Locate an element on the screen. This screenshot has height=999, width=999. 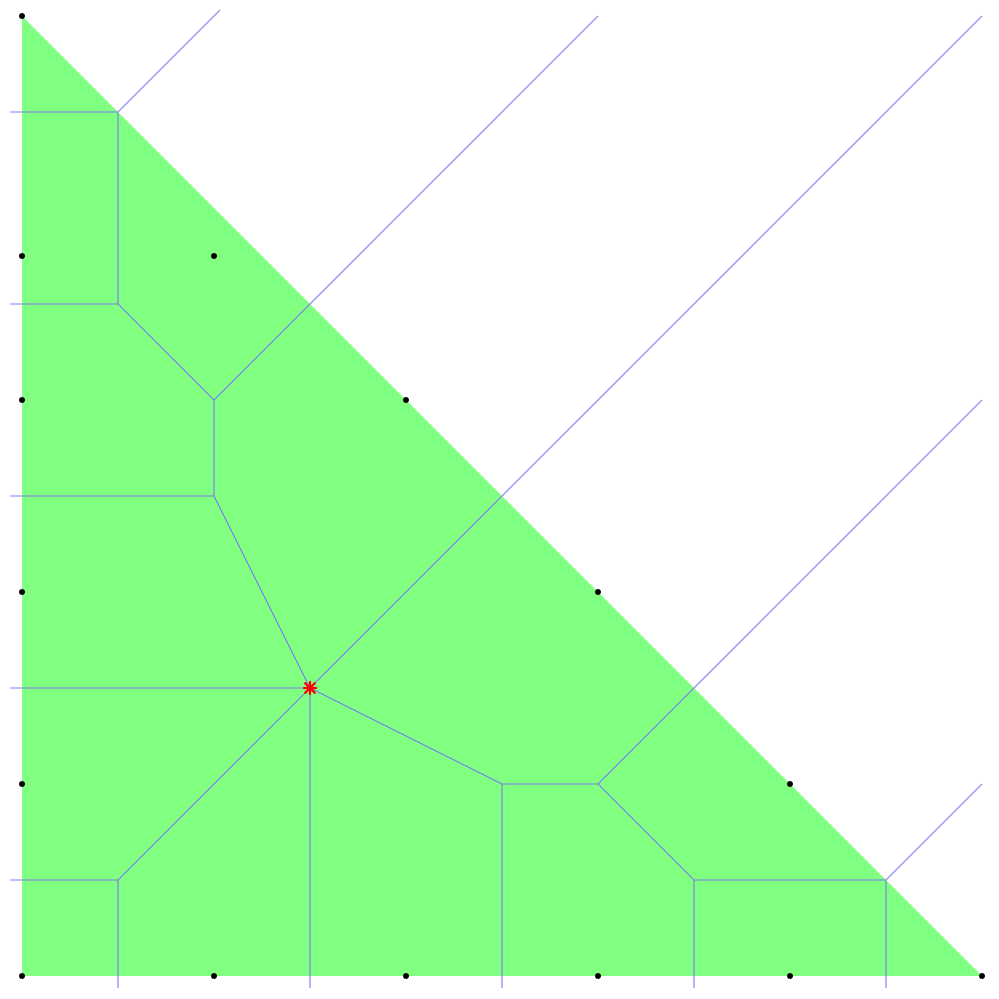
red-star-marker is located at coordinates (310, 688).